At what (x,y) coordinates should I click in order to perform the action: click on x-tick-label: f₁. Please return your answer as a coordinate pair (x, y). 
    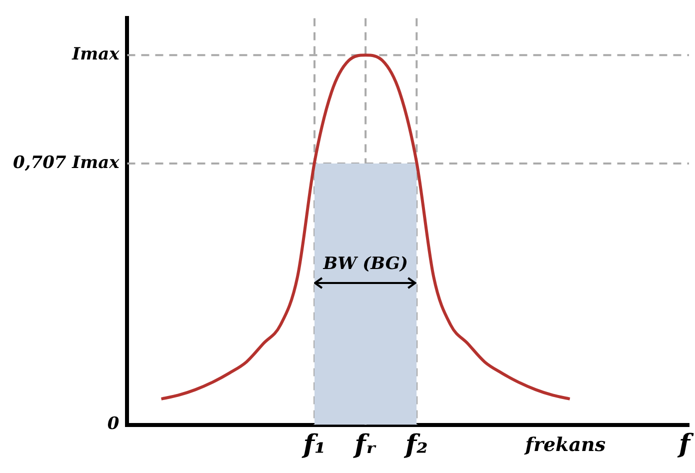
    Looking at the image, I should click on (313, 445).